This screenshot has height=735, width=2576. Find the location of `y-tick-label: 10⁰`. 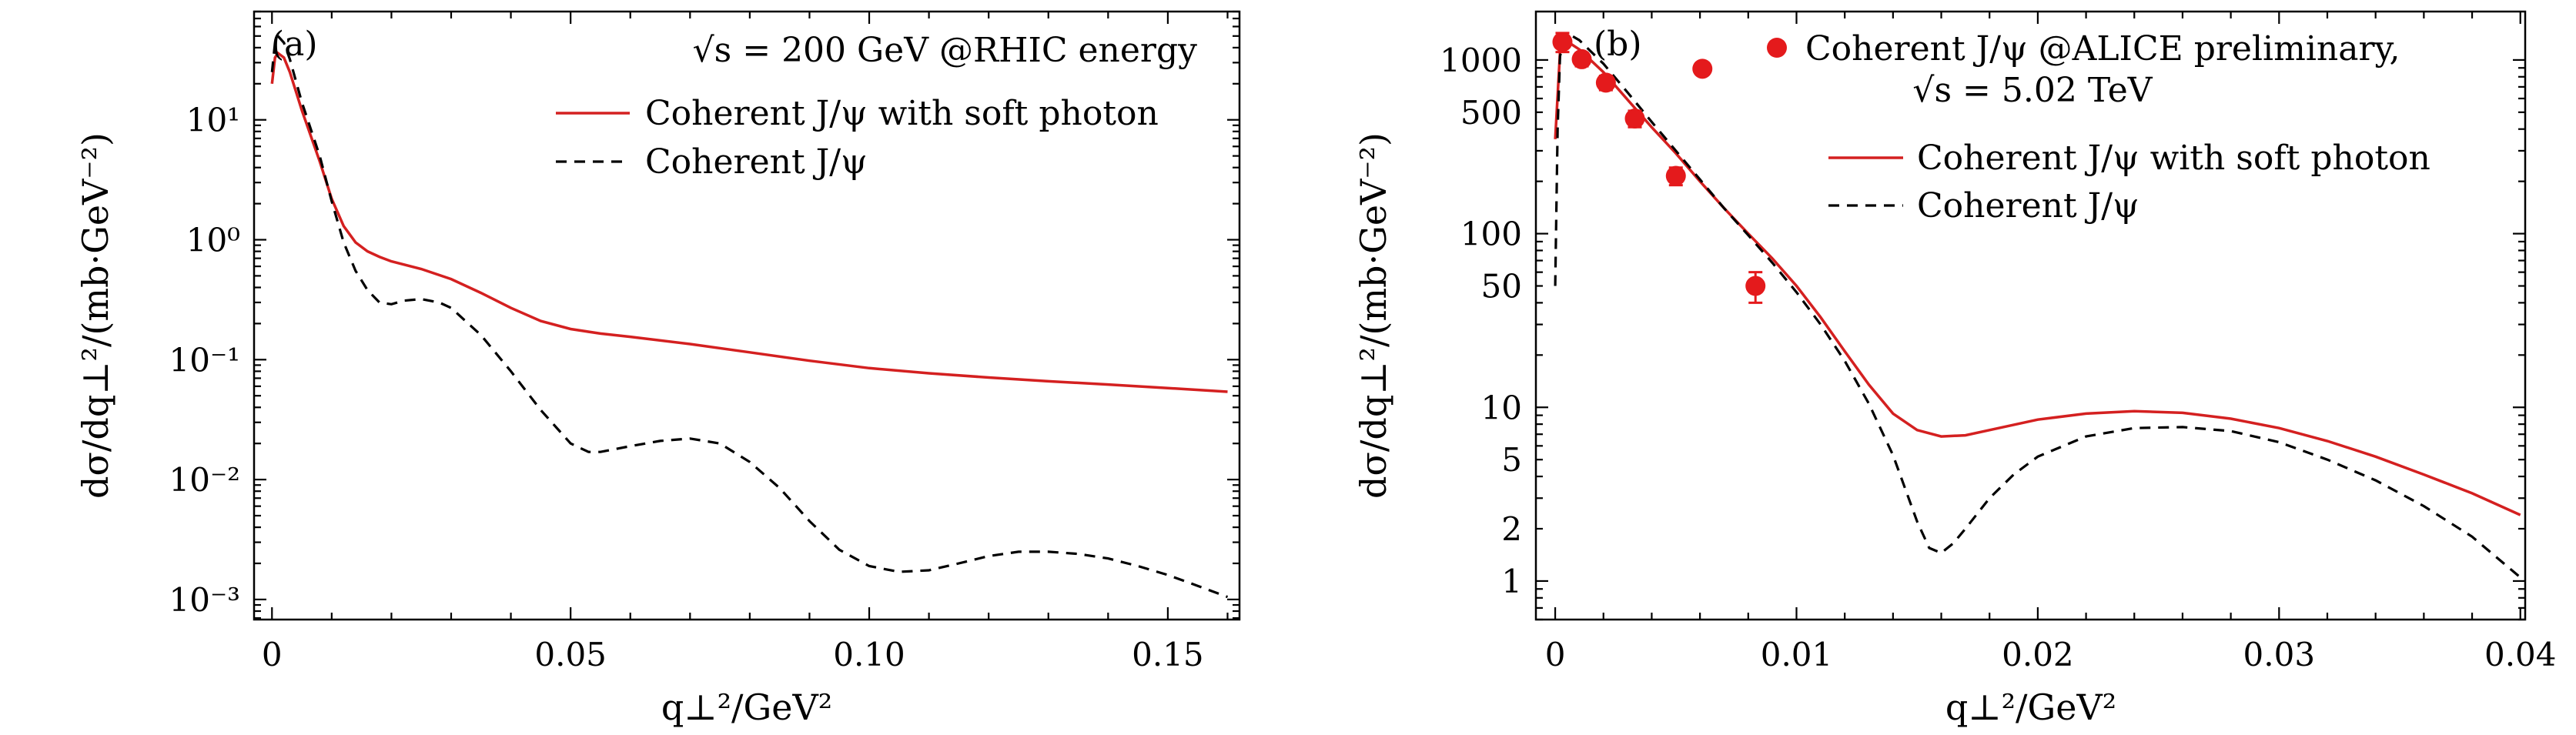

y-tick-label: 10⁰ is located at coordinates (213, 240).